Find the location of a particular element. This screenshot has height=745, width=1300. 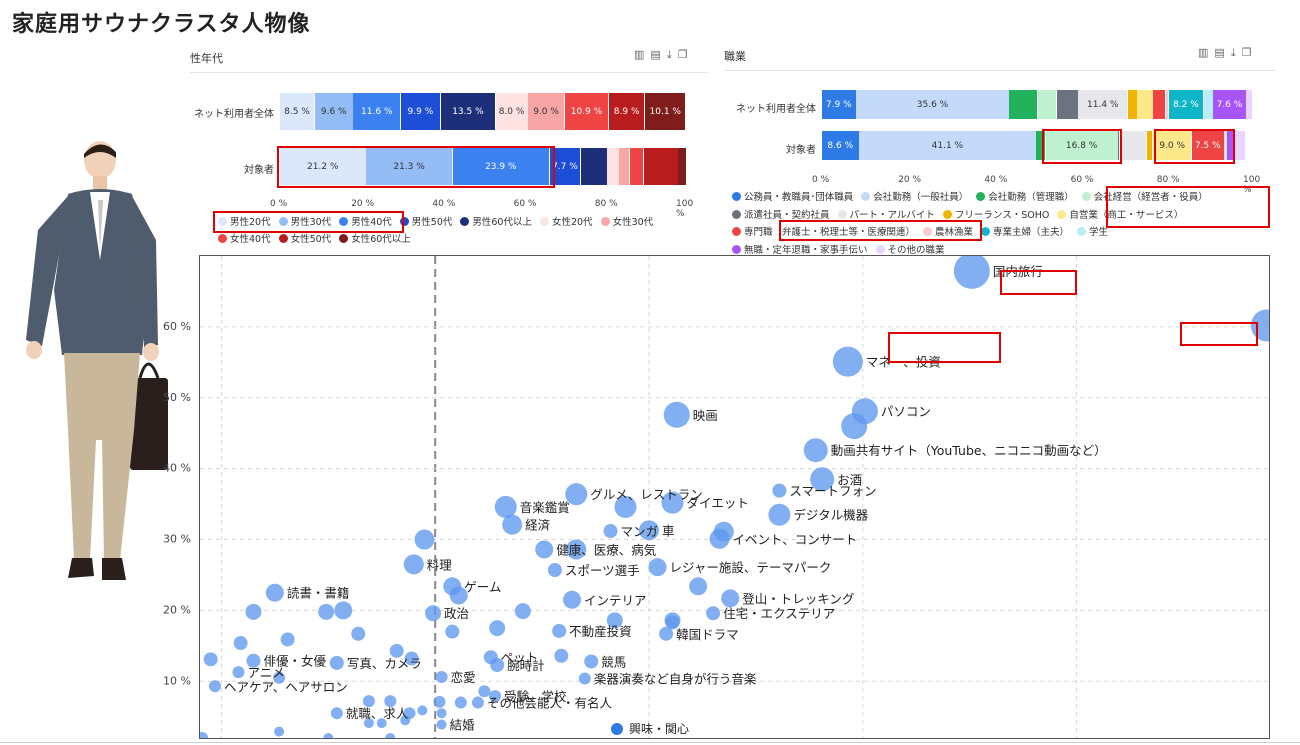

y-tick-label: 40 % is located at coordinates (177, 468).